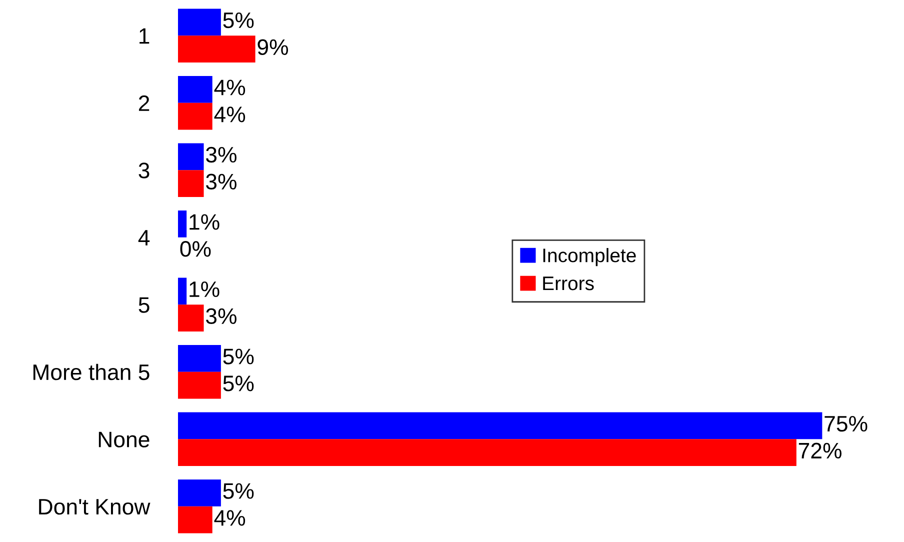 The image size is (904, 542). What do you see at coordinates (124, 440) in the screenshot?
I see `y-tick-label: None` at bounding box center [124, 440].